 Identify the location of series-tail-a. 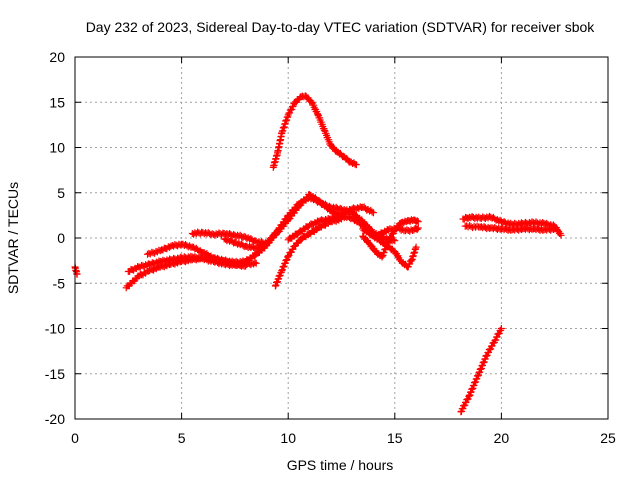
(389, 248).